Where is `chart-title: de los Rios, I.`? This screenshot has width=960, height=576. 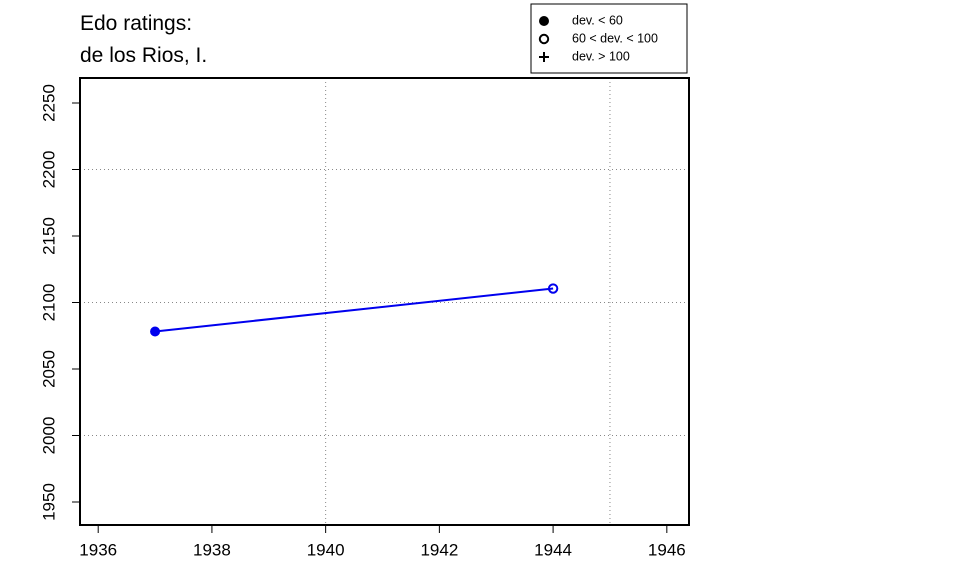
chart-title: de los Rios, I. is located at coordinates (143, 55).